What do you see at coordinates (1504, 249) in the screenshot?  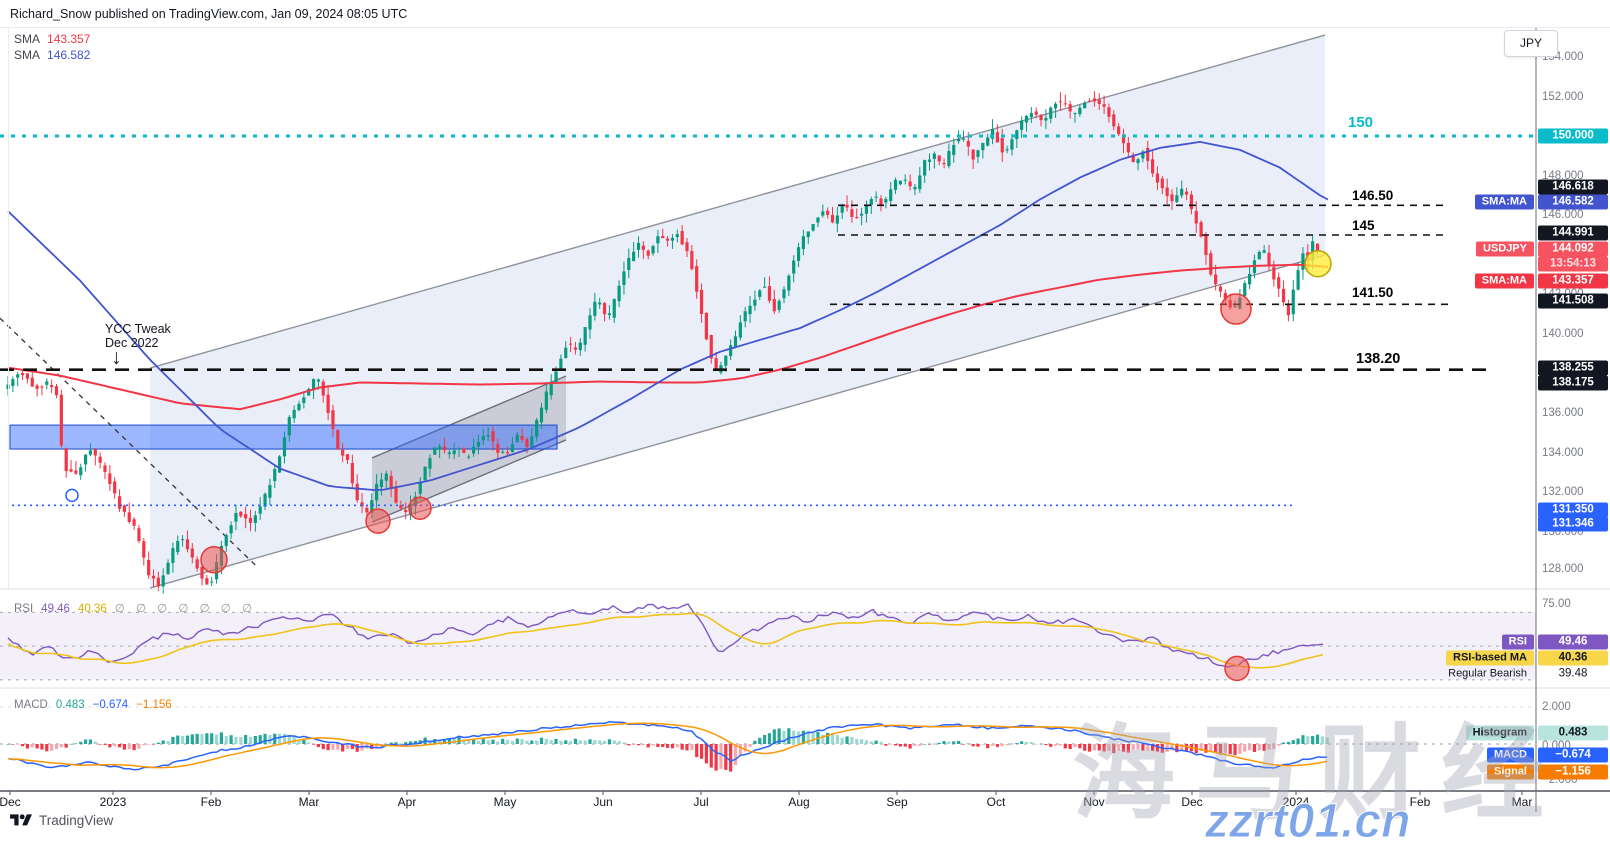 I see `series-name-label: USDJPY` at bounding box center [1504, 249].